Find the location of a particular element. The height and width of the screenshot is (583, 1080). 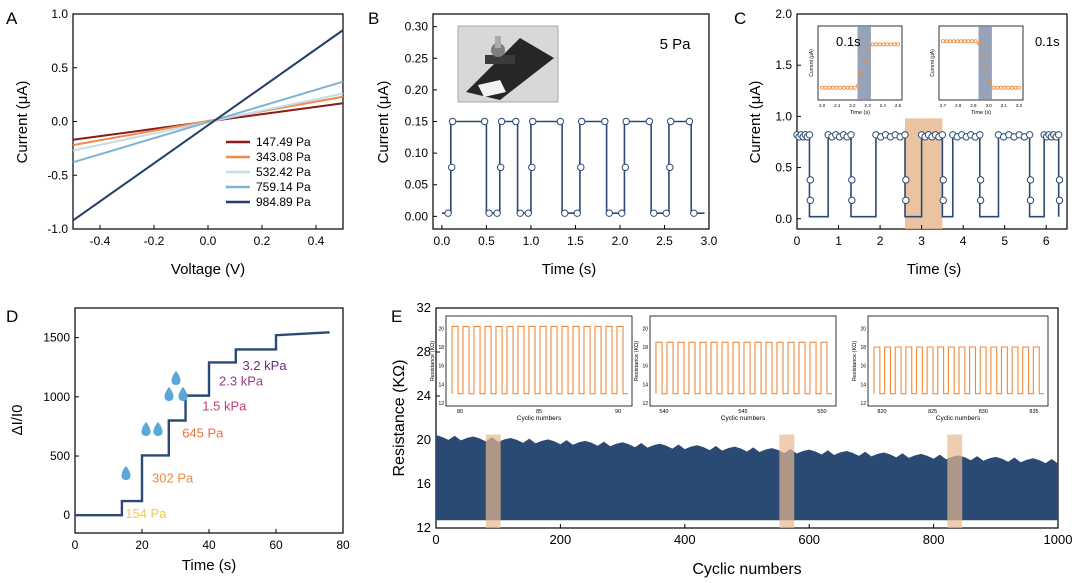

inset-y-tick-label: 16 is located at coordinates (863, 367).